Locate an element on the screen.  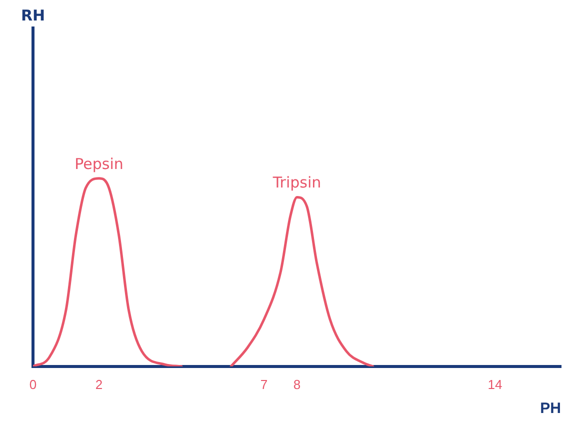
x-tick-label: 7 is located at coordinates (264, 384).